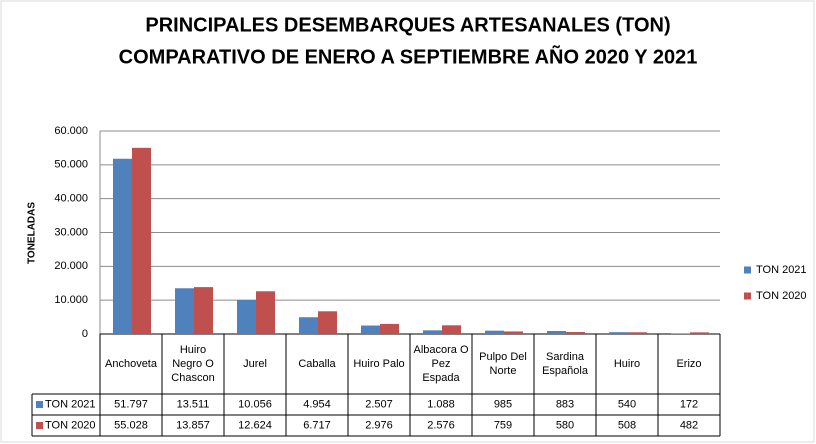 The width and height of the screenshot is (816, 444). What do you see at coordinates (441, 404) in the screenshot?
I see `table-value: 1.088` at bounding box center [441, 404].